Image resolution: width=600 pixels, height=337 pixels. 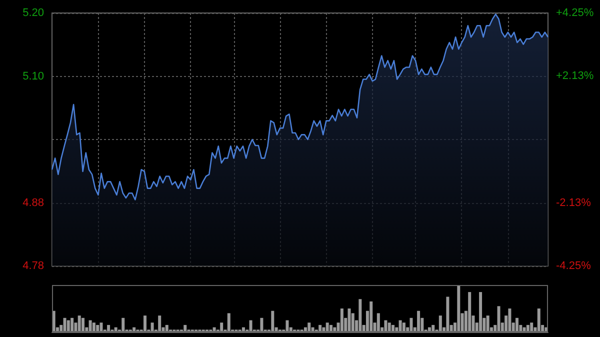 I want to click on y-tick-label: 4.88, so click(x=33, y=202).